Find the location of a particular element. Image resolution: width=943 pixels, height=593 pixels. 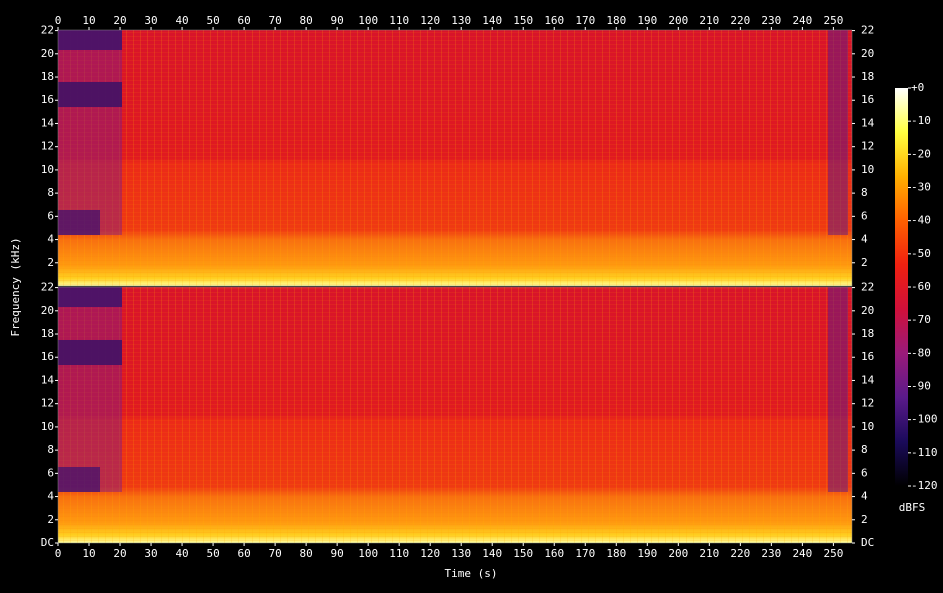

x-tick-label: 210 is located at coordinates (709, 553).